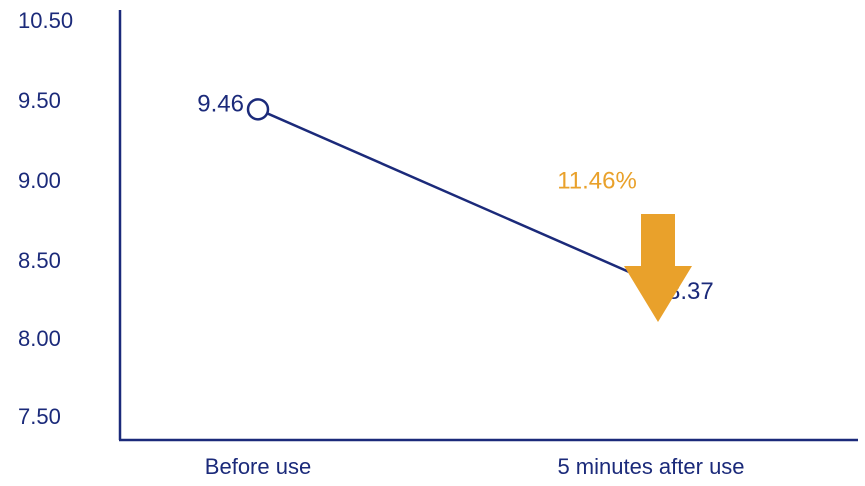 The image size is (865, 486). I want to click on data-label: 9.46, so click(220, 104).